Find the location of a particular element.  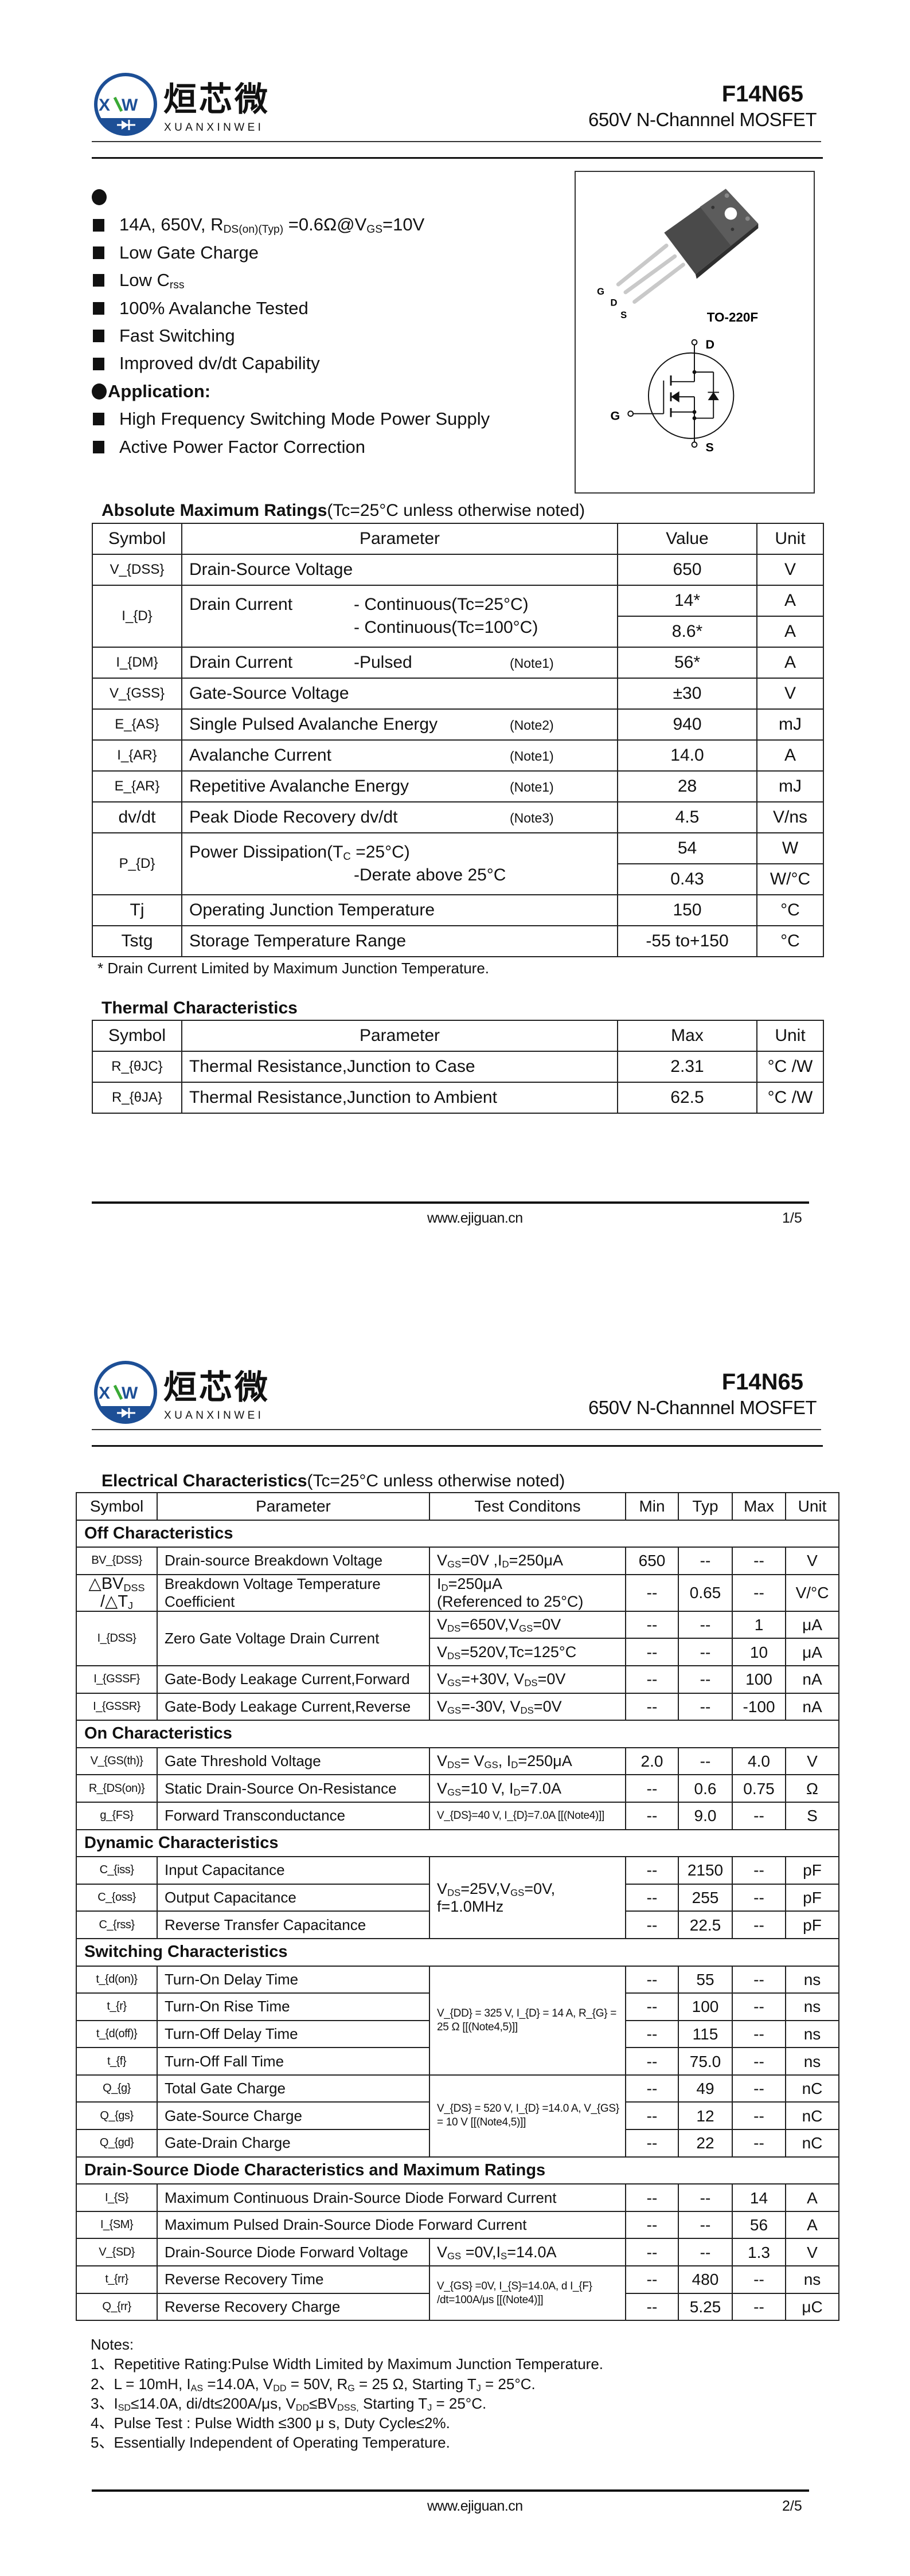

typ-cell: 12 is located at coordinates (705, 2116).